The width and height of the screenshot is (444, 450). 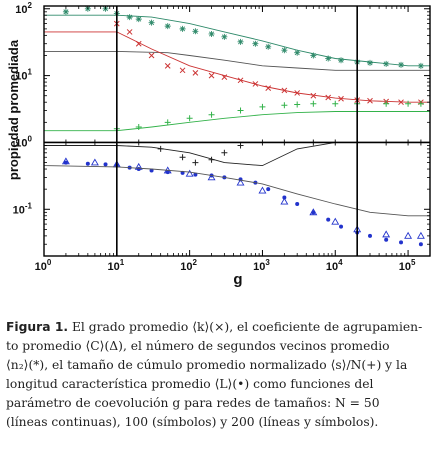 I want to click on y-tick-label-3: 10², so click(x=23, y=8).